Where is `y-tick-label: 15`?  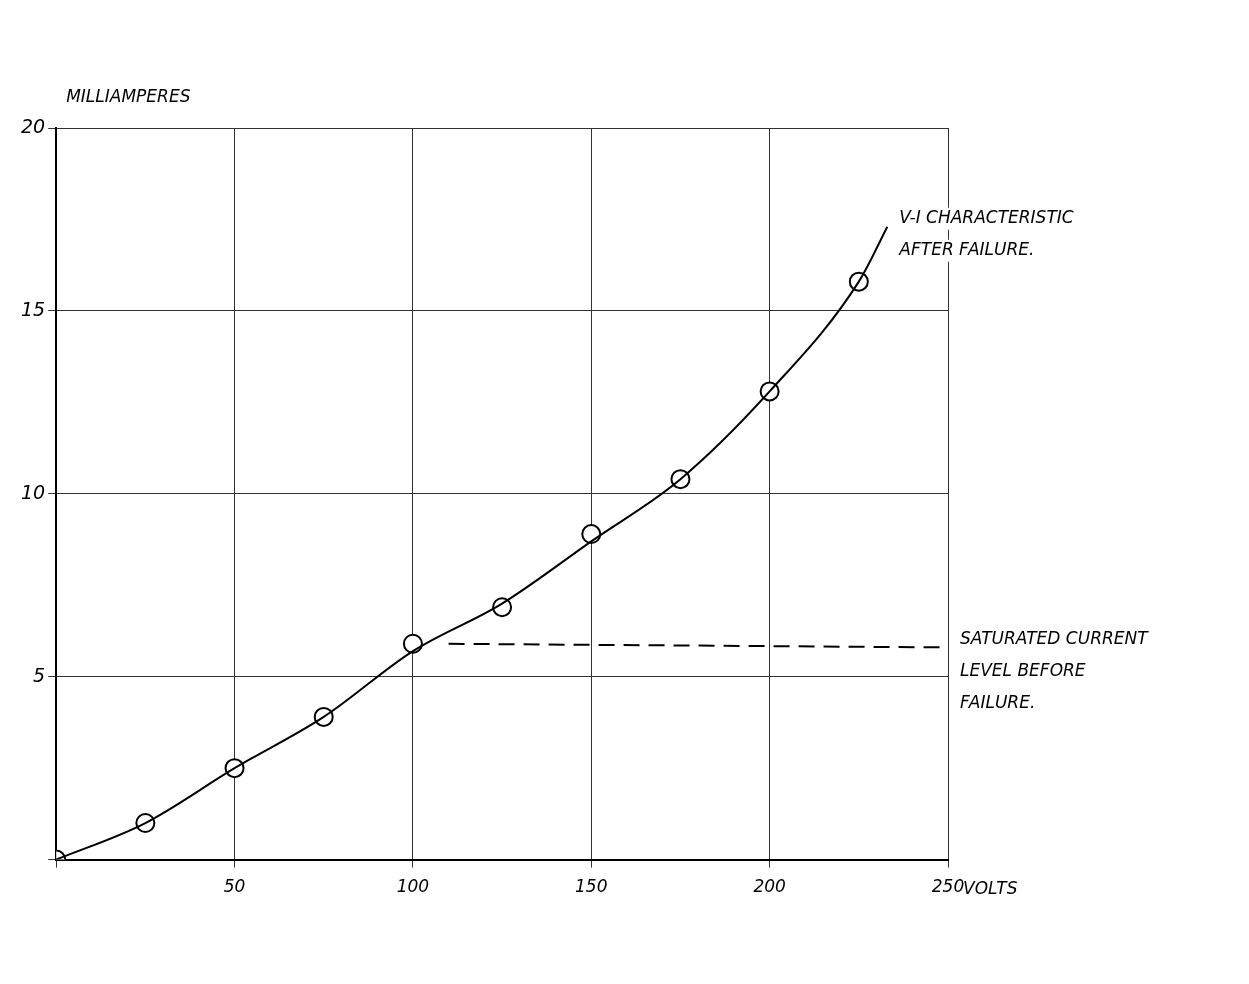
y-tick-label: 15 is located at coordinates (33, 308).